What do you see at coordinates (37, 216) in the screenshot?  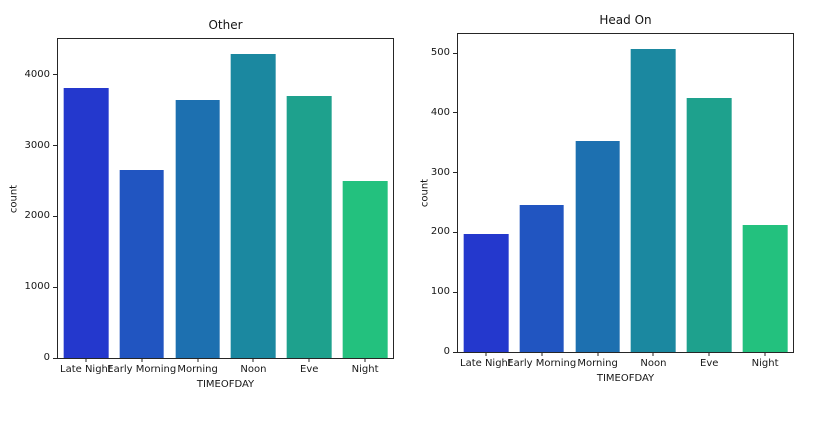 I see `y-tick-label: 2000` at bounding box center [37, 216].